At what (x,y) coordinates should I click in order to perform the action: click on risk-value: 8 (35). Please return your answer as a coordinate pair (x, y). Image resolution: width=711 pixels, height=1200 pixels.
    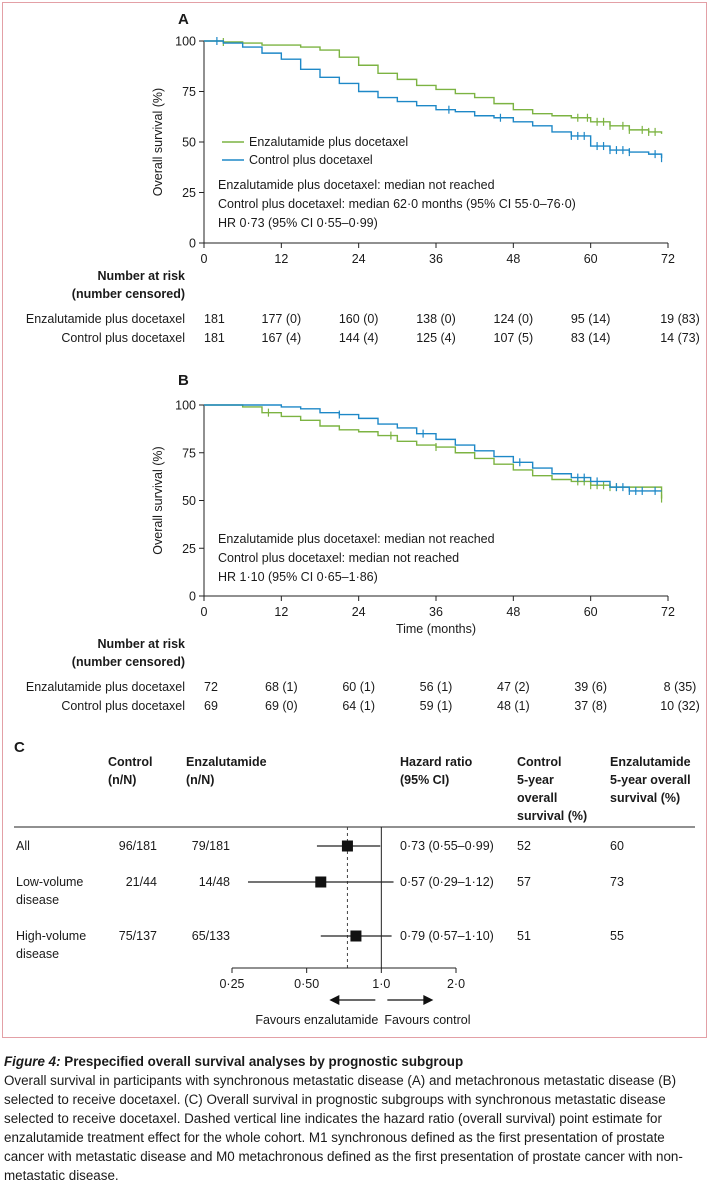
    Looking at the image, I should click on (680, 687).